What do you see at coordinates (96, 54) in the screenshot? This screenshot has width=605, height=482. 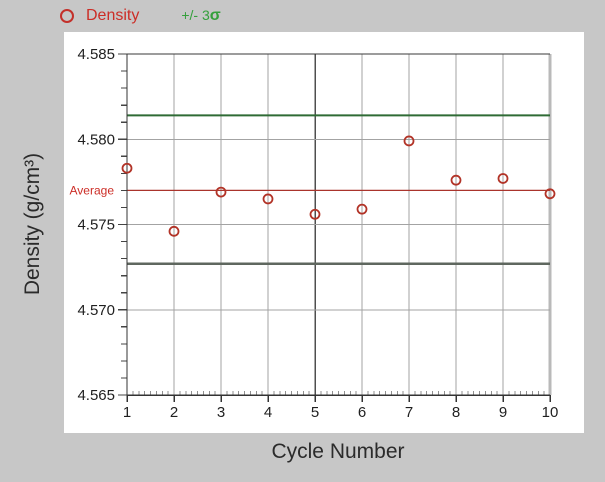 I see `y-tick-label: 4.585` at bounding box center [96, 54].